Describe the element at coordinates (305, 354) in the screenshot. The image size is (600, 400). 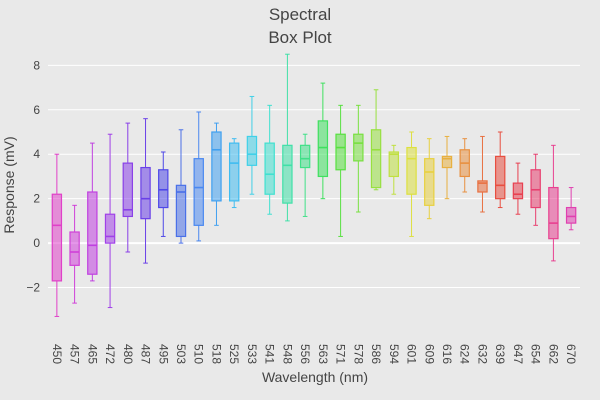
I see `x-tick-556: 556` at that location.